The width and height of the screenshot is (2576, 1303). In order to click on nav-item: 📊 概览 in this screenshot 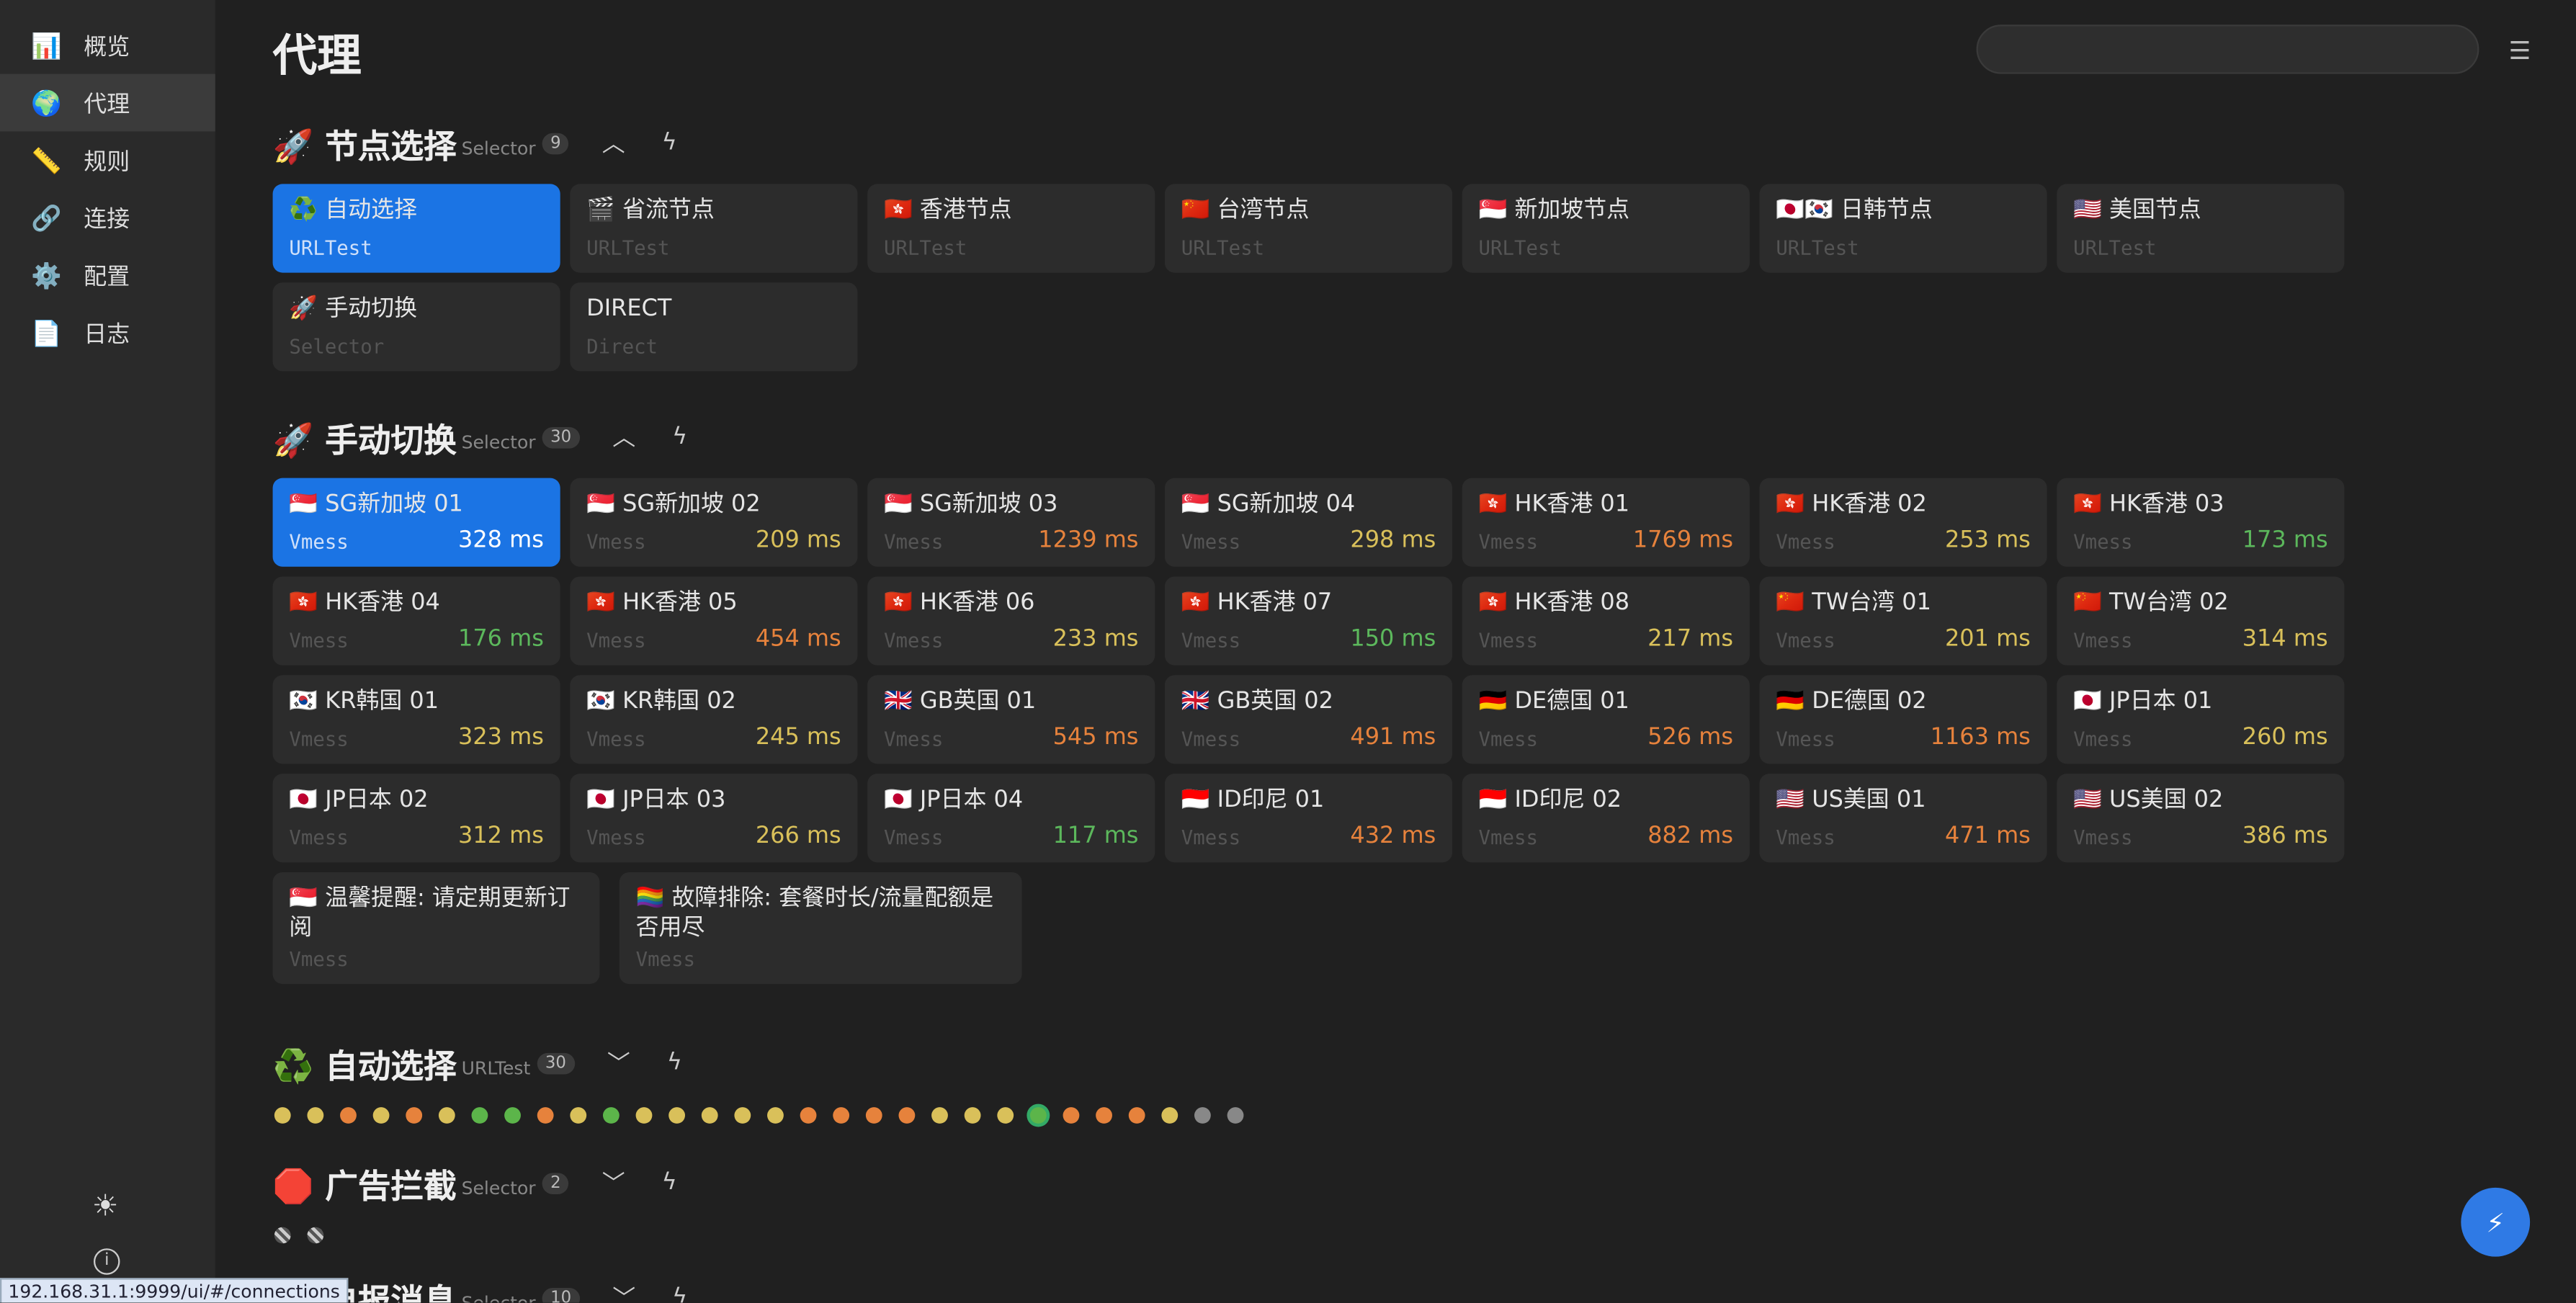, I will do `click(107, 46)`.